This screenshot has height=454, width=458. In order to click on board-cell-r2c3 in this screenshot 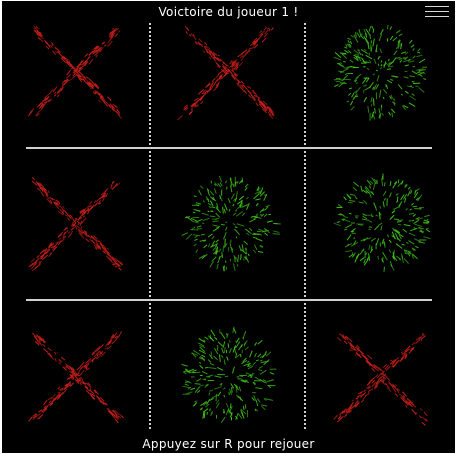, I will do `click(380, 224)`.